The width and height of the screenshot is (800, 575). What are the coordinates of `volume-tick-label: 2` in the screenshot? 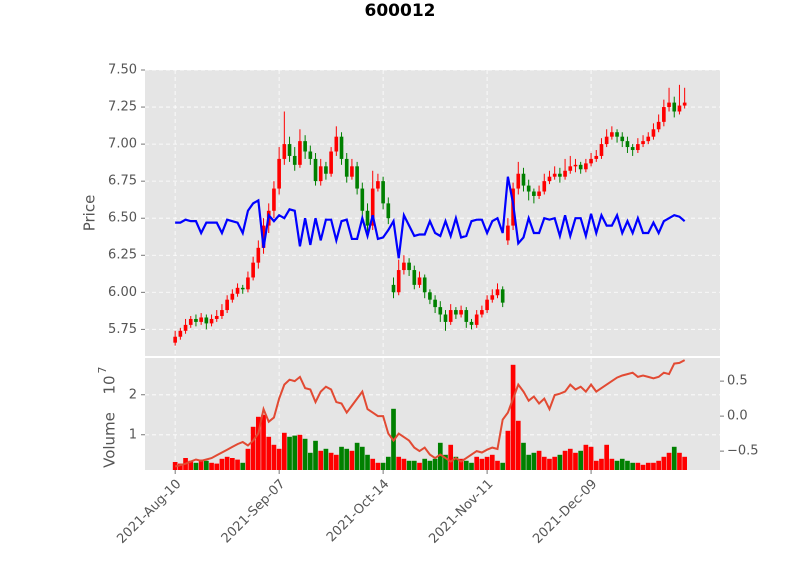 It's located at (133, 394).